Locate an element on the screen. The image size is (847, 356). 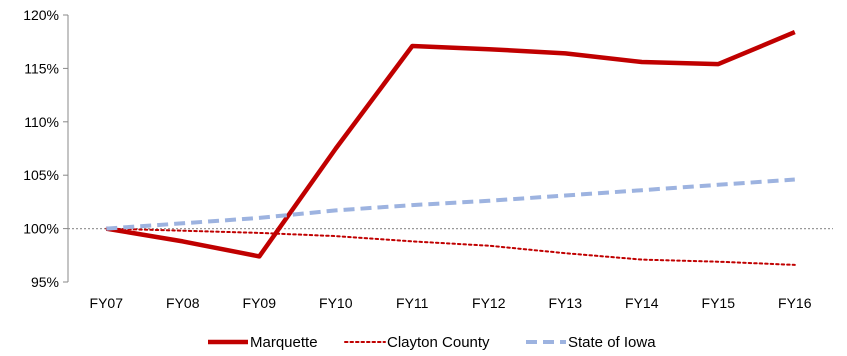
legend-label: Clayton County is located at coordinates (438, 342).